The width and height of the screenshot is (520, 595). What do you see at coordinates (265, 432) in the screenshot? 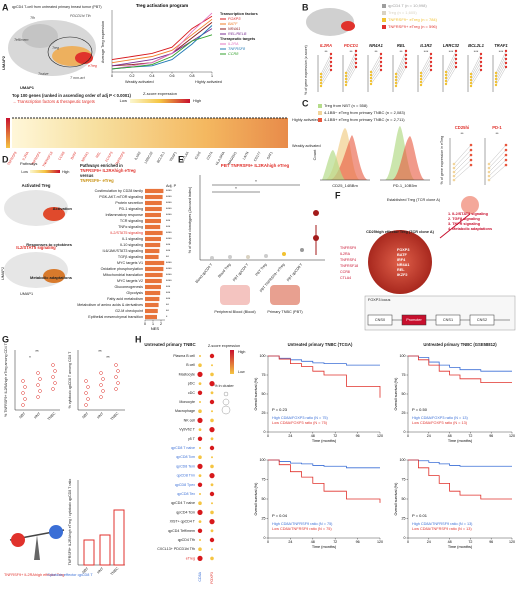
I see `y-tick-label: 0` at bounding box center [265, 432].